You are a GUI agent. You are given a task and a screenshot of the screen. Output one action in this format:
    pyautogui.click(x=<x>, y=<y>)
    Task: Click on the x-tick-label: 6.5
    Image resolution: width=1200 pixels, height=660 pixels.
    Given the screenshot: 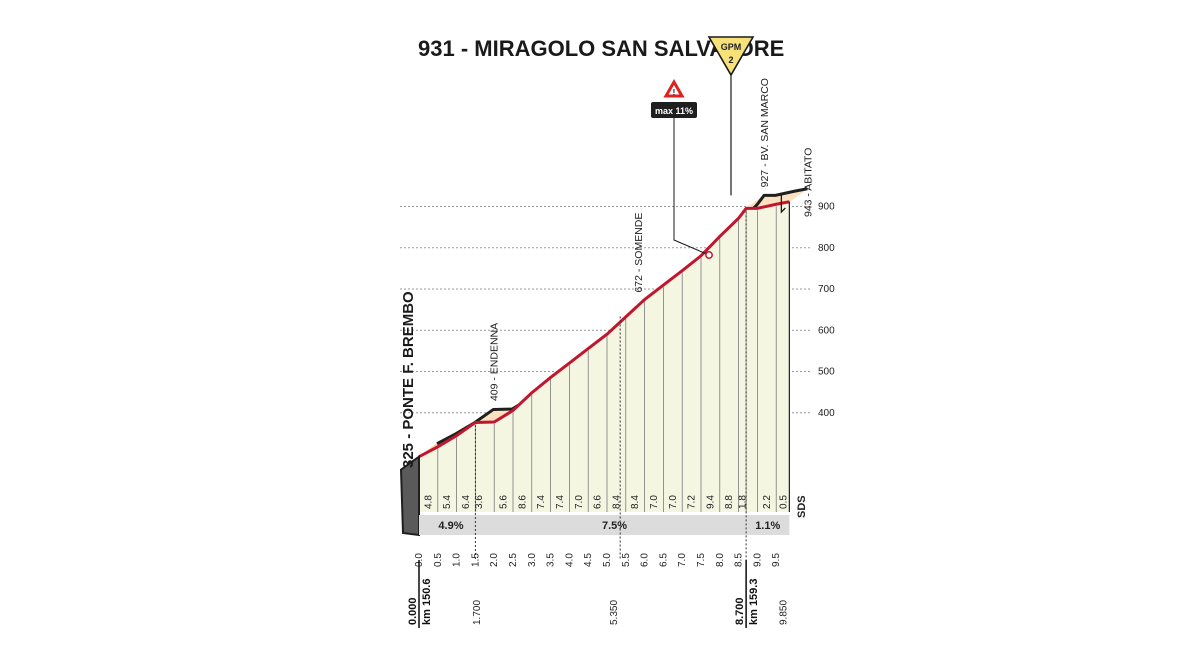 What is the action you would take?
    pyautogui.click(x=663, y=560)
    